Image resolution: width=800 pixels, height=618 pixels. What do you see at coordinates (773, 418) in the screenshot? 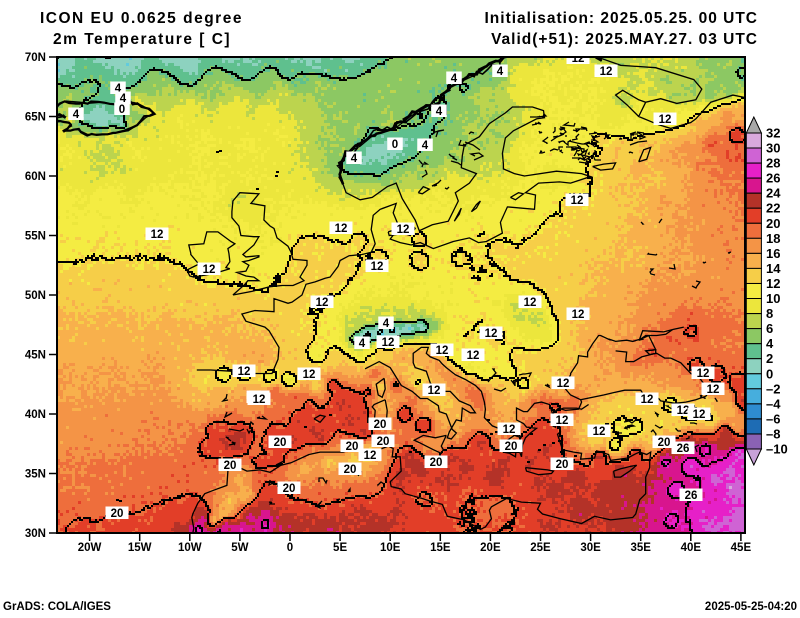
I see `svg-text: –6` at bounding box center [773, 418].